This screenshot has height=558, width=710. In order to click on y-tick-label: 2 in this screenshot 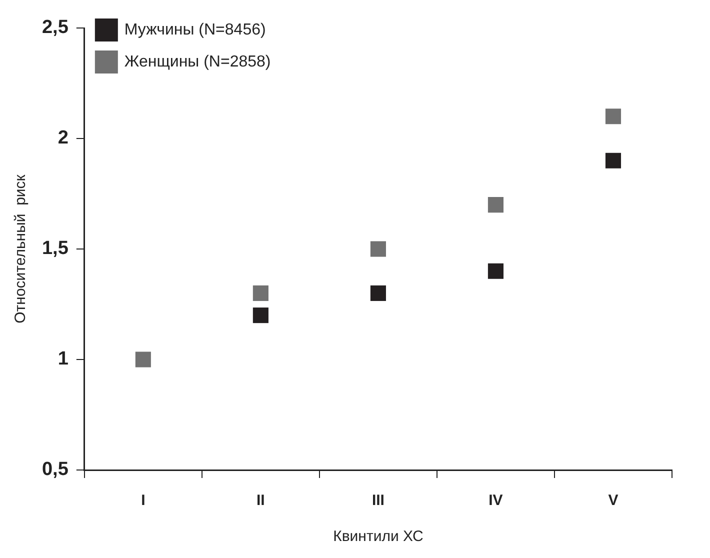, I will do `click(63, 138)`.